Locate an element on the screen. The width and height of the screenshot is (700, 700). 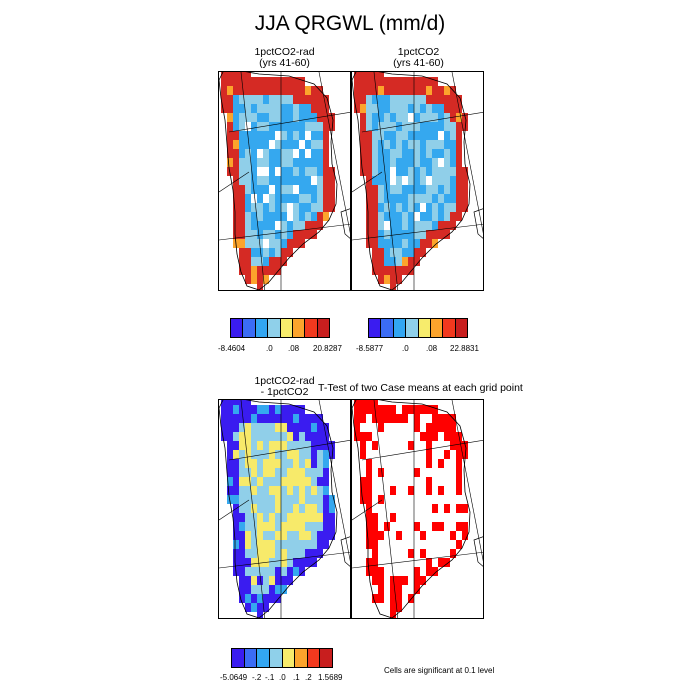
coastline is located at coordinates (278, 509).